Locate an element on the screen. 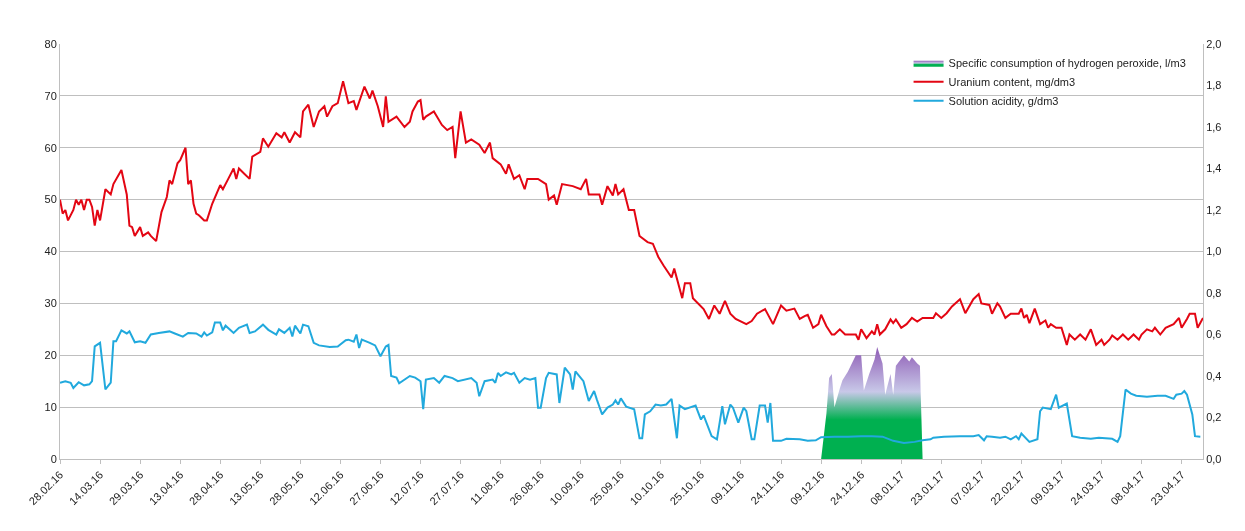 The width and height of the screenshot is (1245, 531). y2-tick-label: 1,2 is located at coordinates (1214, 209).